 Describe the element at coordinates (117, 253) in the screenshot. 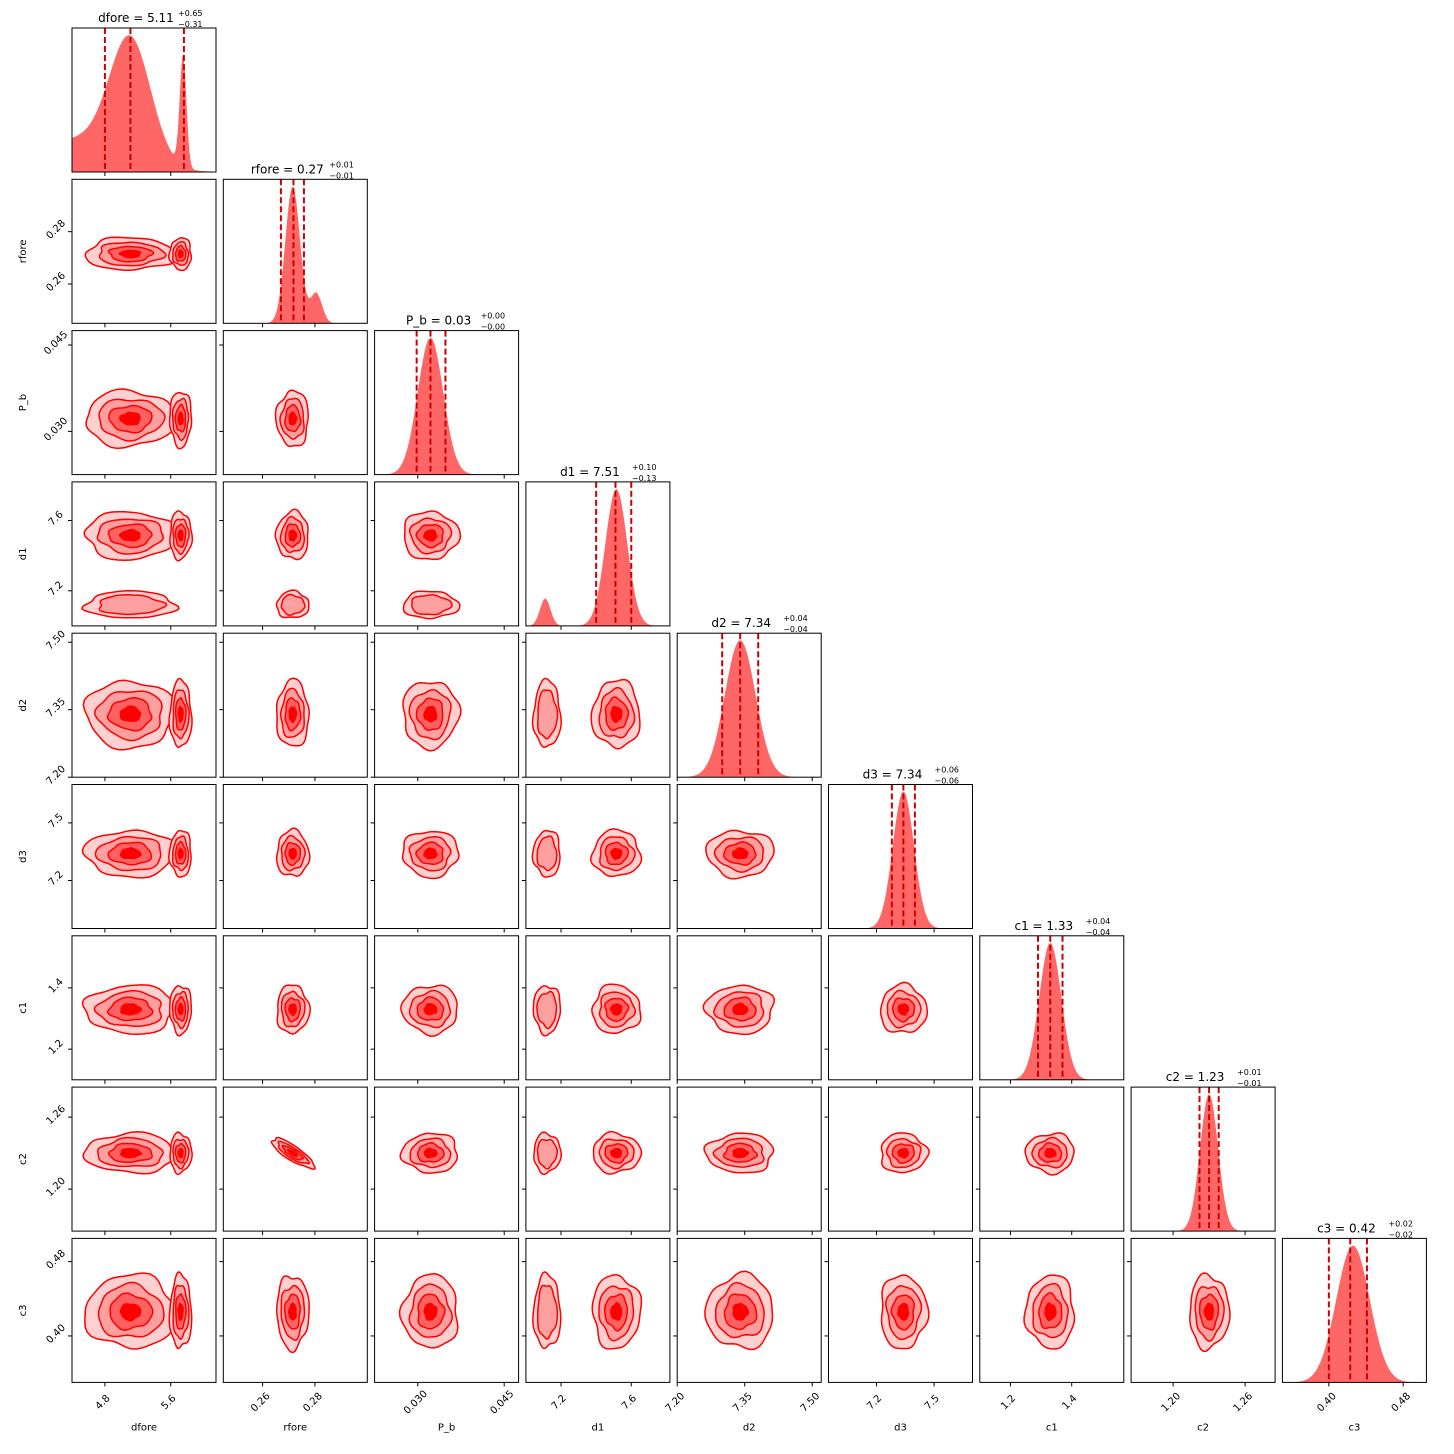

I see `contour-panel-dfore-rfore: 0.26 0.28 rfore` at that location.